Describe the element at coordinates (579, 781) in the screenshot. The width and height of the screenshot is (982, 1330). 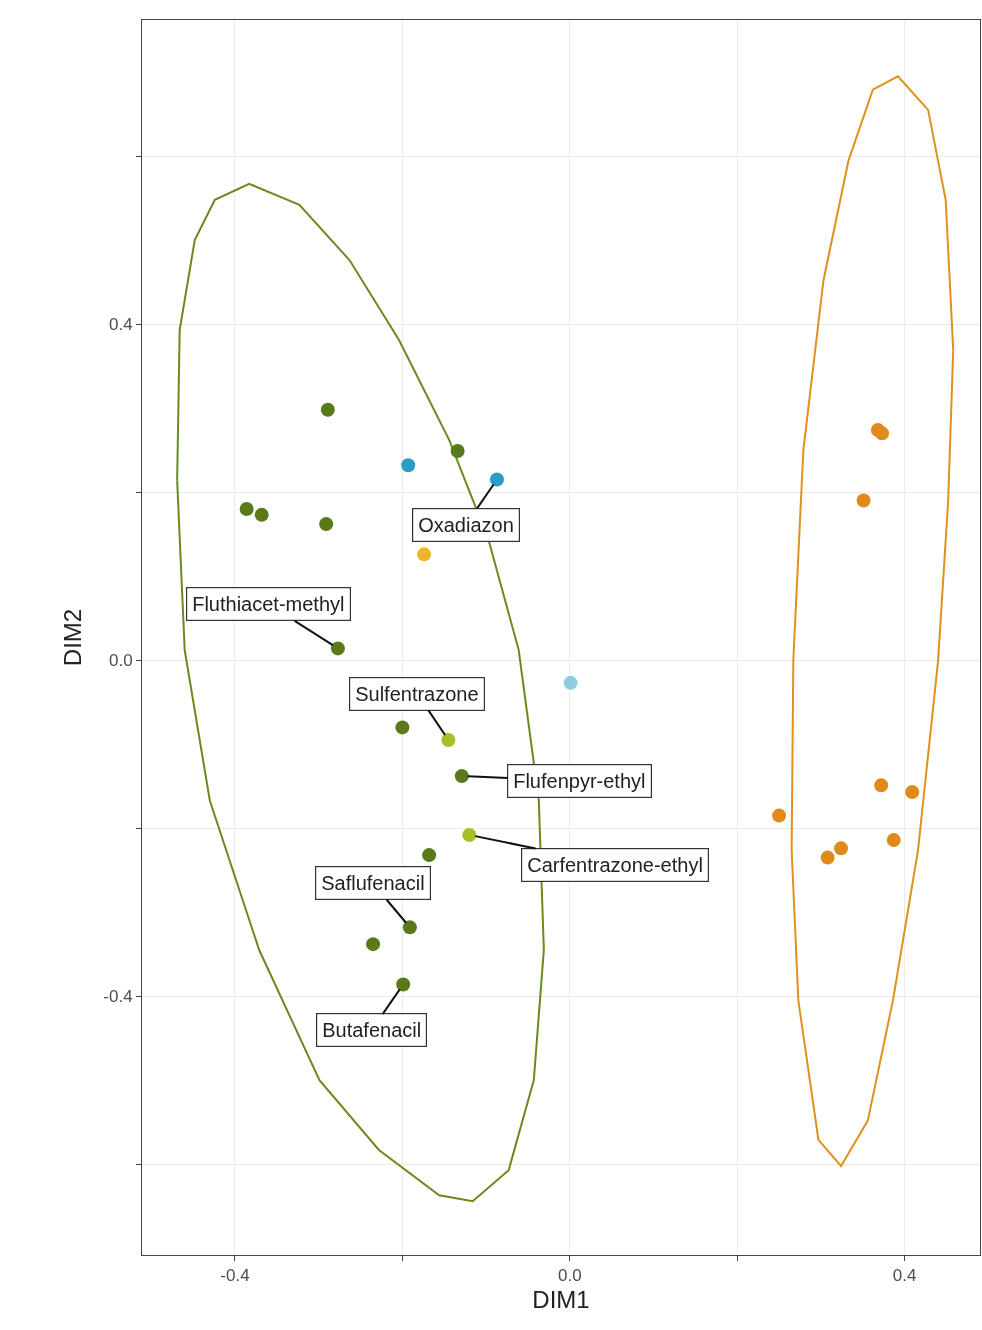
I see `annotation: Flufenpyr-ethyl` at that location.